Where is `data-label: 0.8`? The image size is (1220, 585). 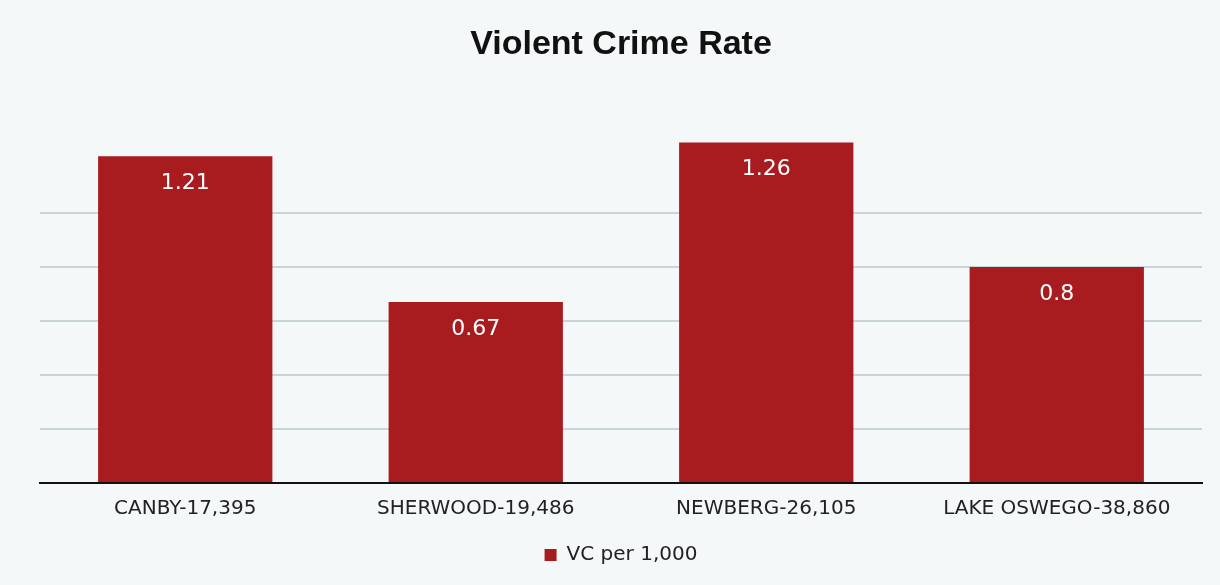
data-label: 0.8 is located at coordinates (1057, 292).